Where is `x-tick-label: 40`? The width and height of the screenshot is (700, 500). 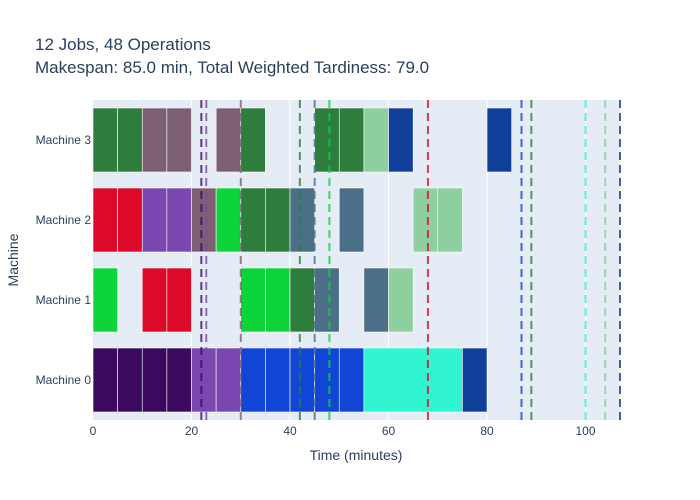
x-tick-label: 40 is located at coordinates (290, 431).